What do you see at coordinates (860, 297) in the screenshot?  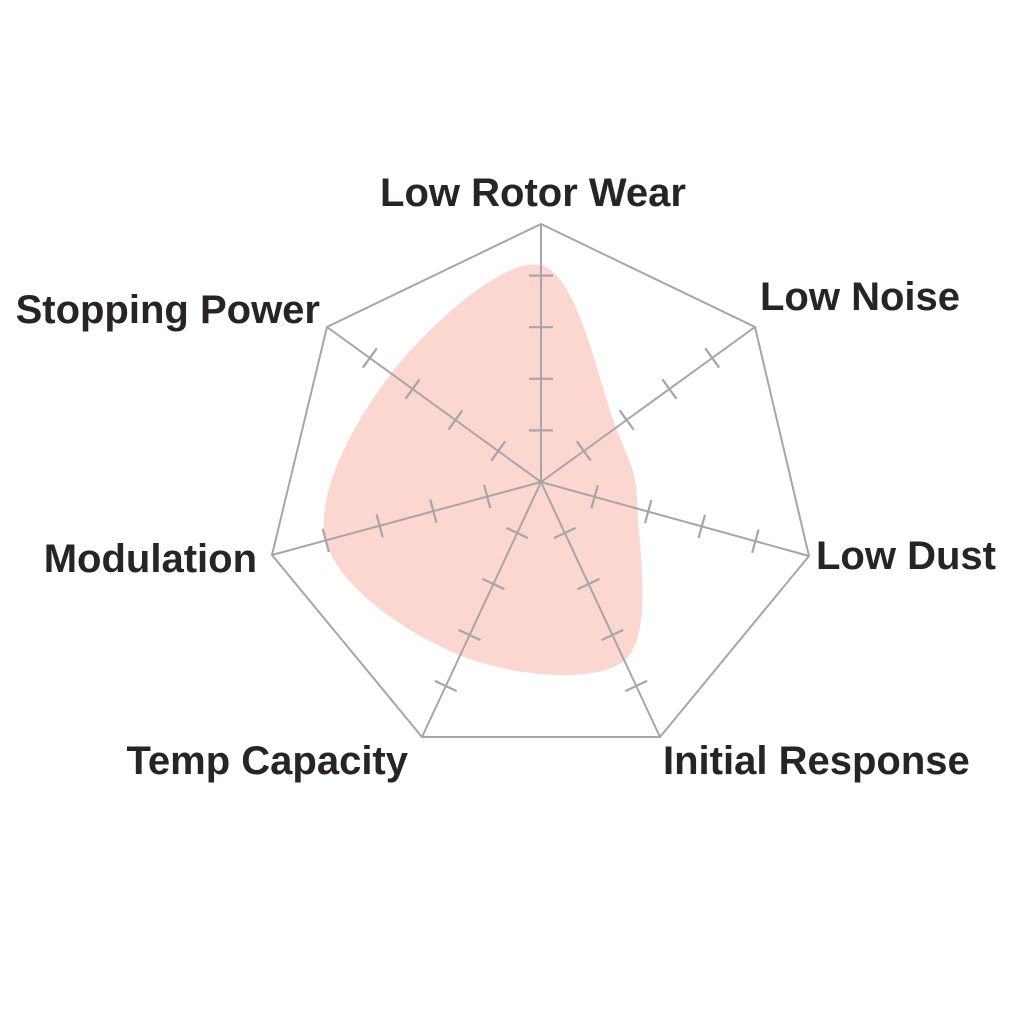 I see `axis-label-low-noise: Low Noise` at bounding box center [860, 297].